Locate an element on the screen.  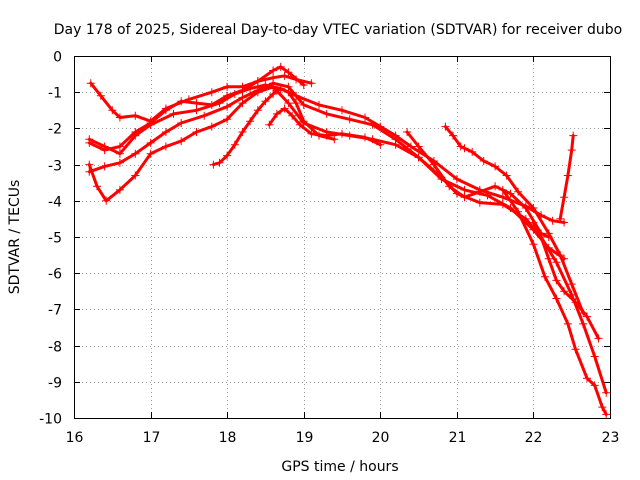
x-tick-label: 19 is located at coordinates (305, 438).